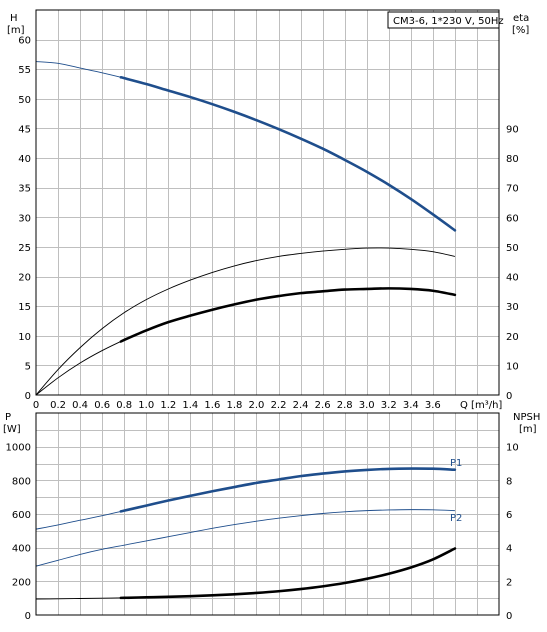 This screenshot has width=547, height=632. I want to click on y-left-tick-label: 60, so click(24, 41).